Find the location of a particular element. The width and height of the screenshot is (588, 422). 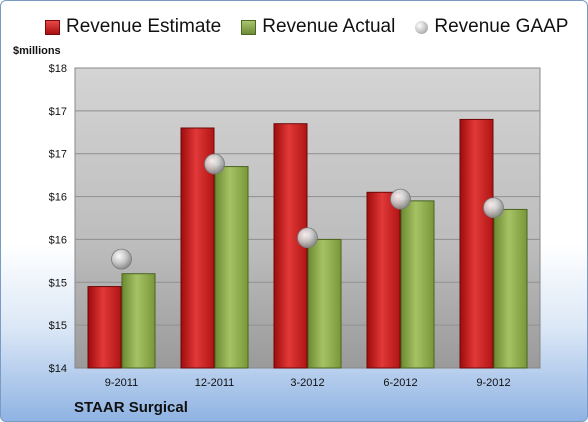

x-tick-label: 12-2011 is located at coordinates (215, 383).